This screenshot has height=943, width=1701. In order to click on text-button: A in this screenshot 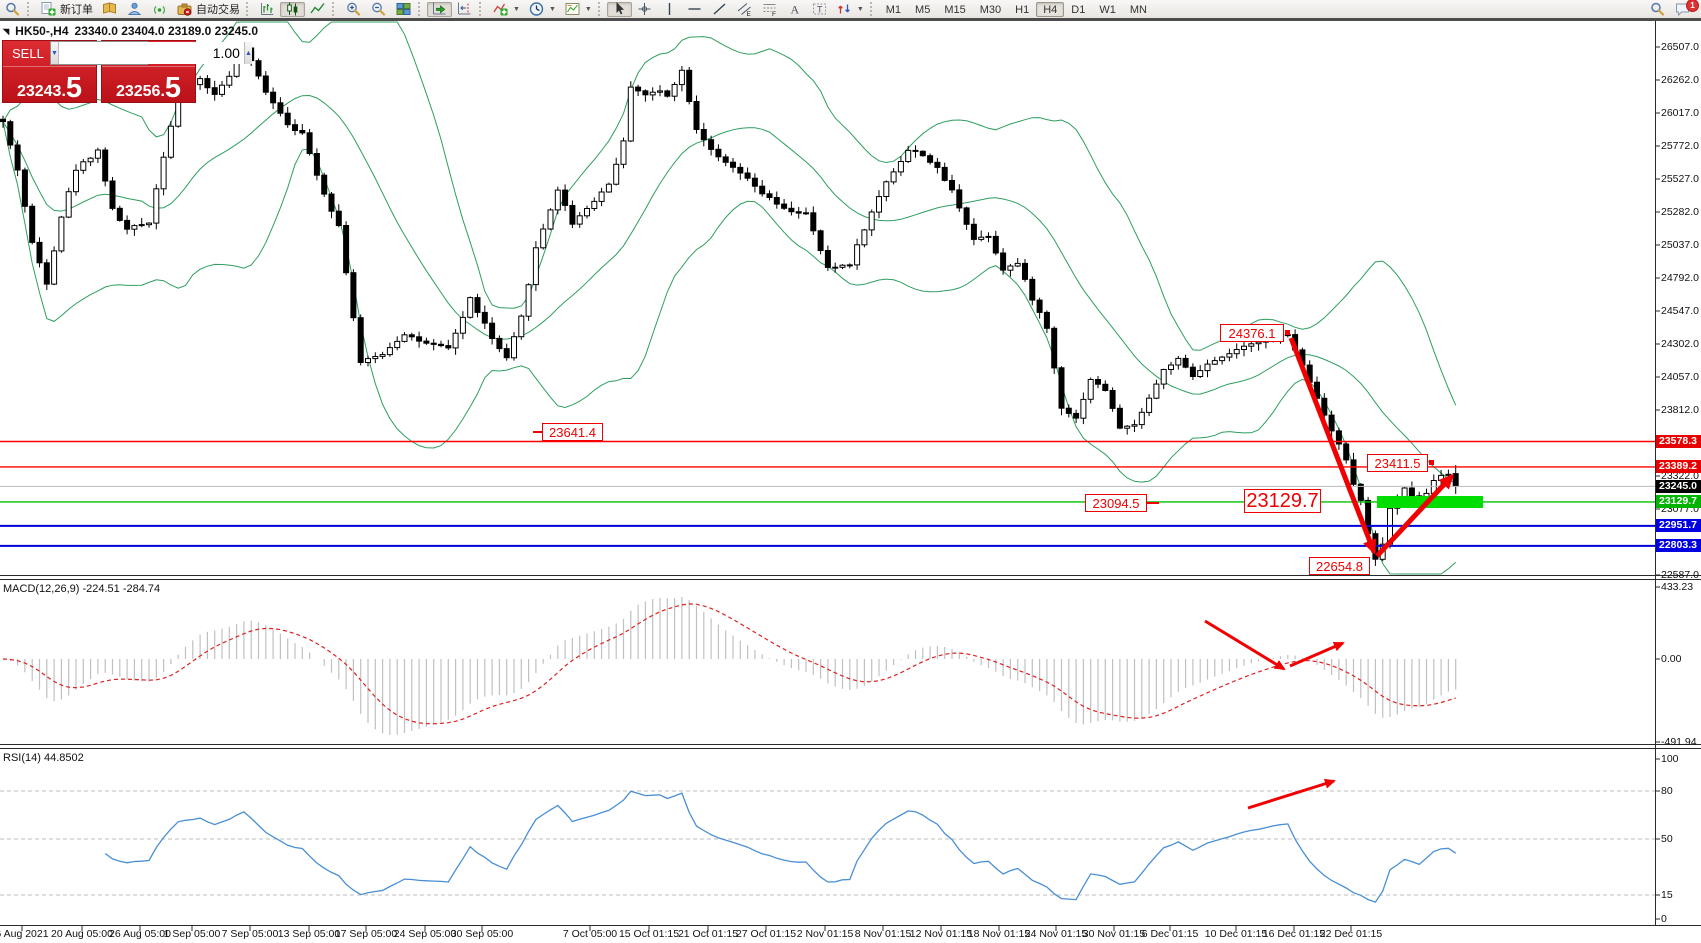, I will do `click(794, 9)`.